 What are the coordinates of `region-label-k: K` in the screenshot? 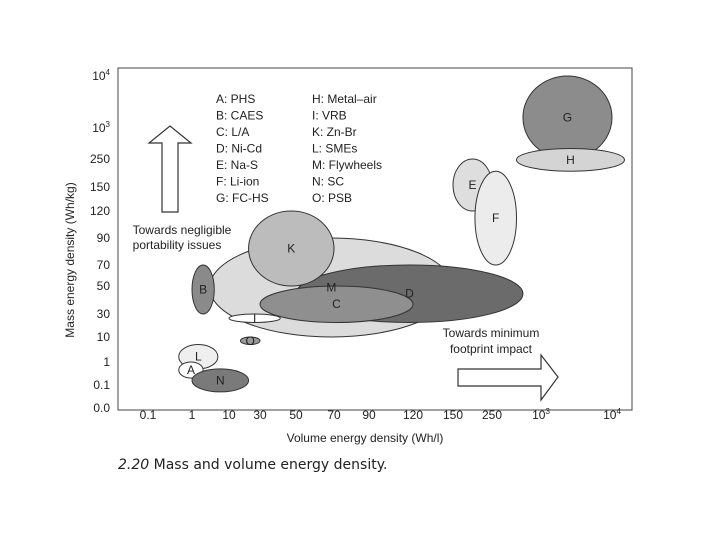 It's located at (291, 249).